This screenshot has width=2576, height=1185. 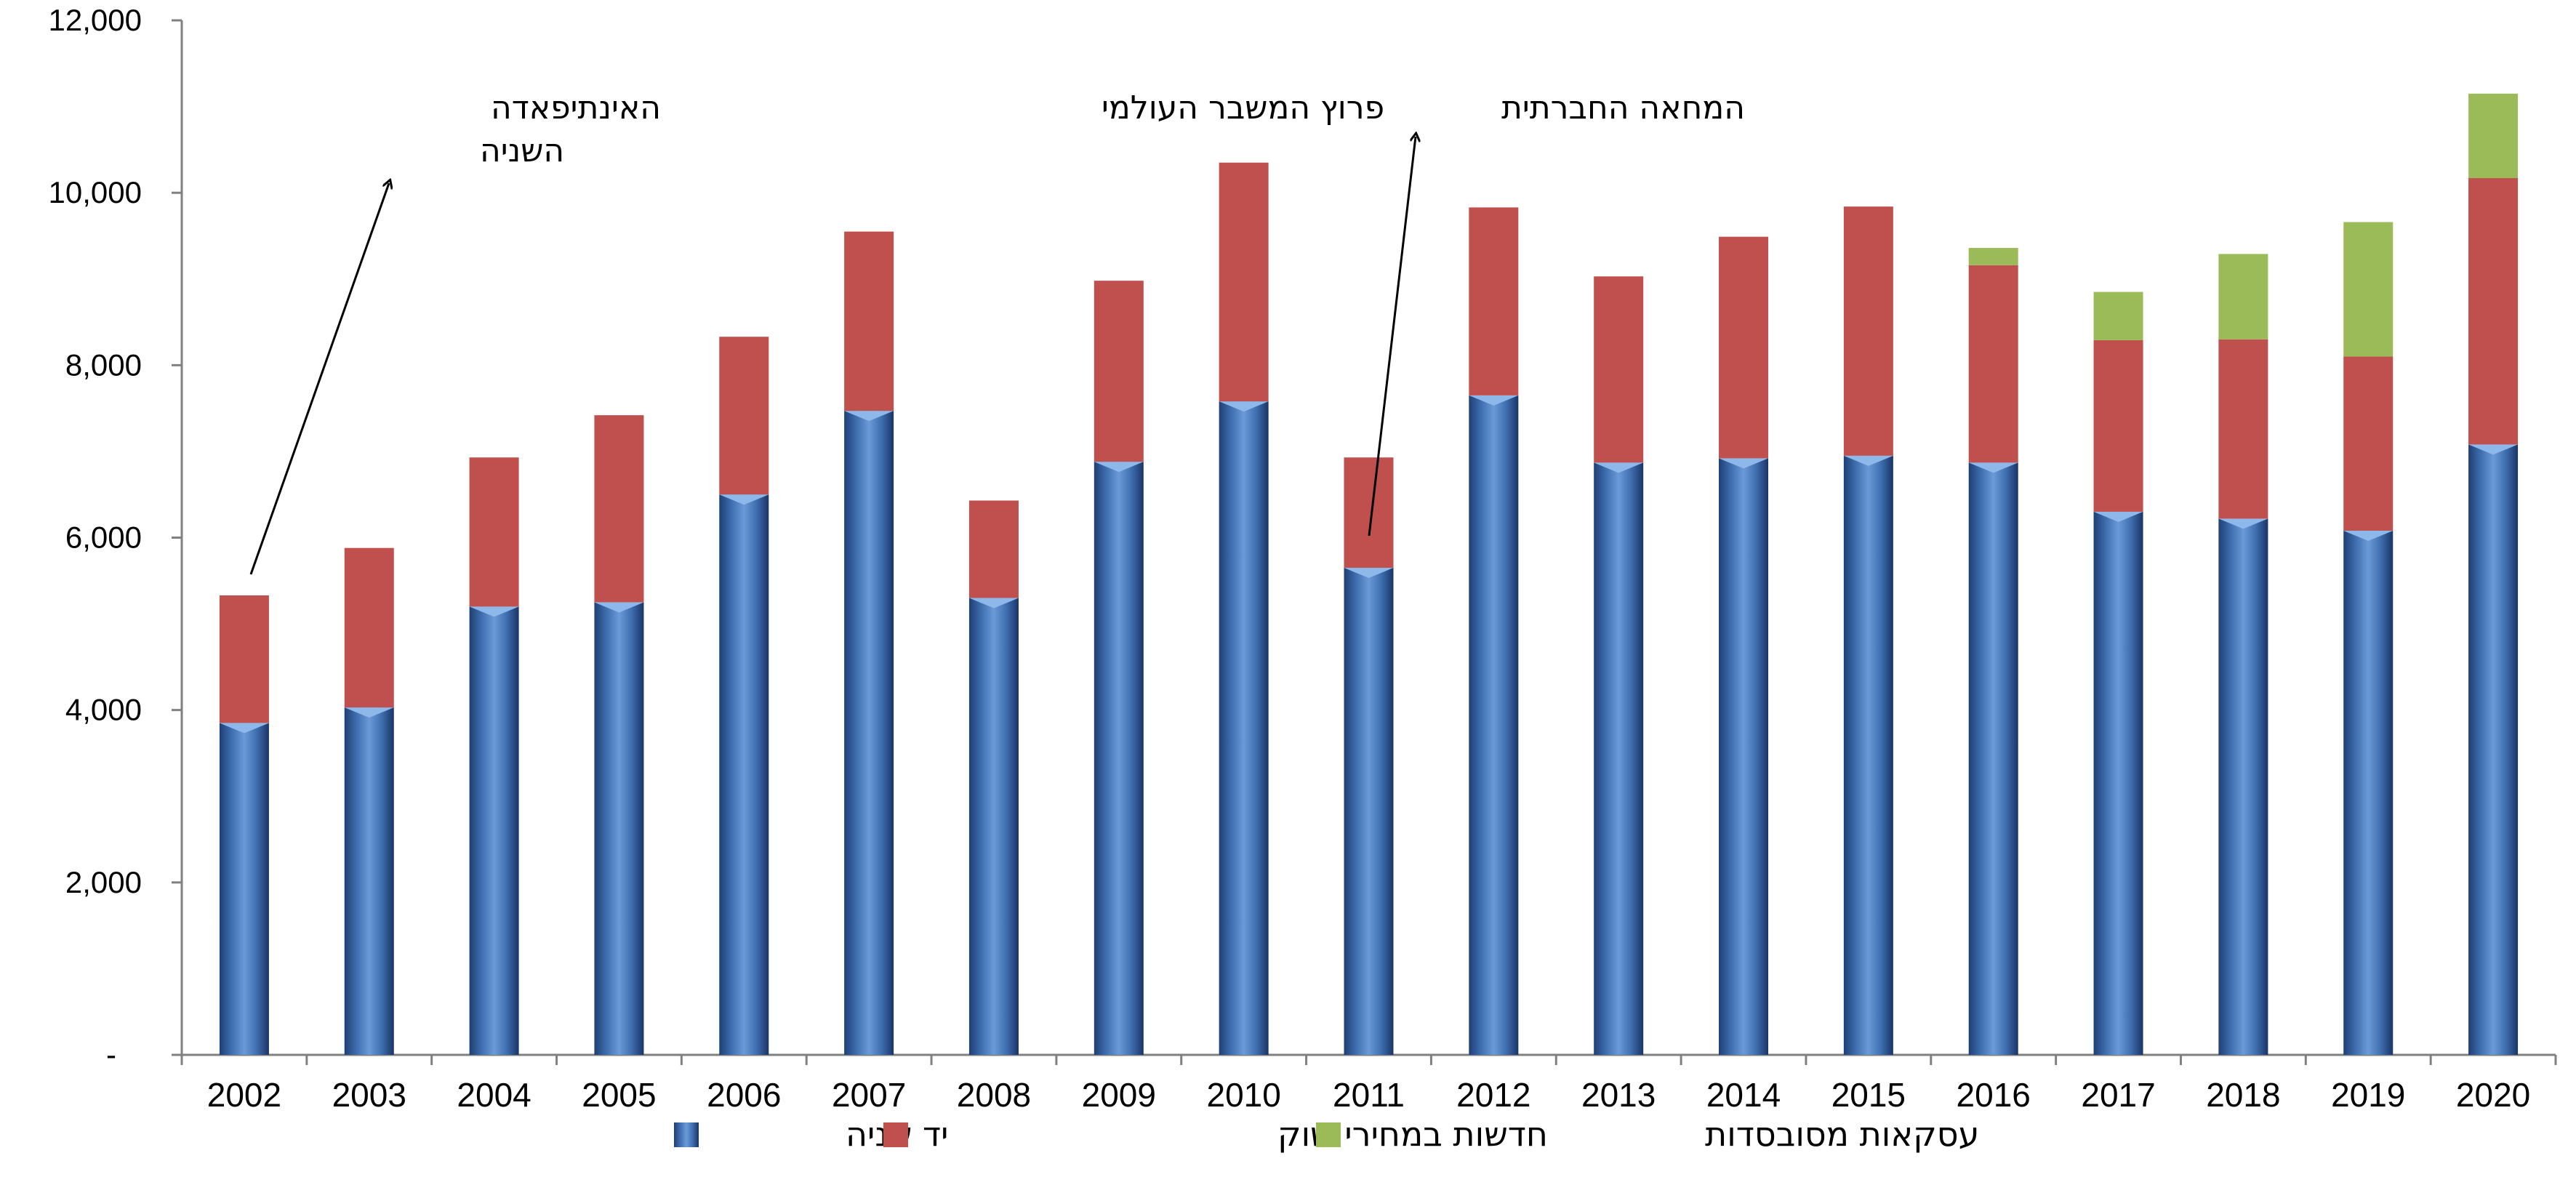 I want to click on x-tick-label: 2012, so click(x=1493, y=1095).